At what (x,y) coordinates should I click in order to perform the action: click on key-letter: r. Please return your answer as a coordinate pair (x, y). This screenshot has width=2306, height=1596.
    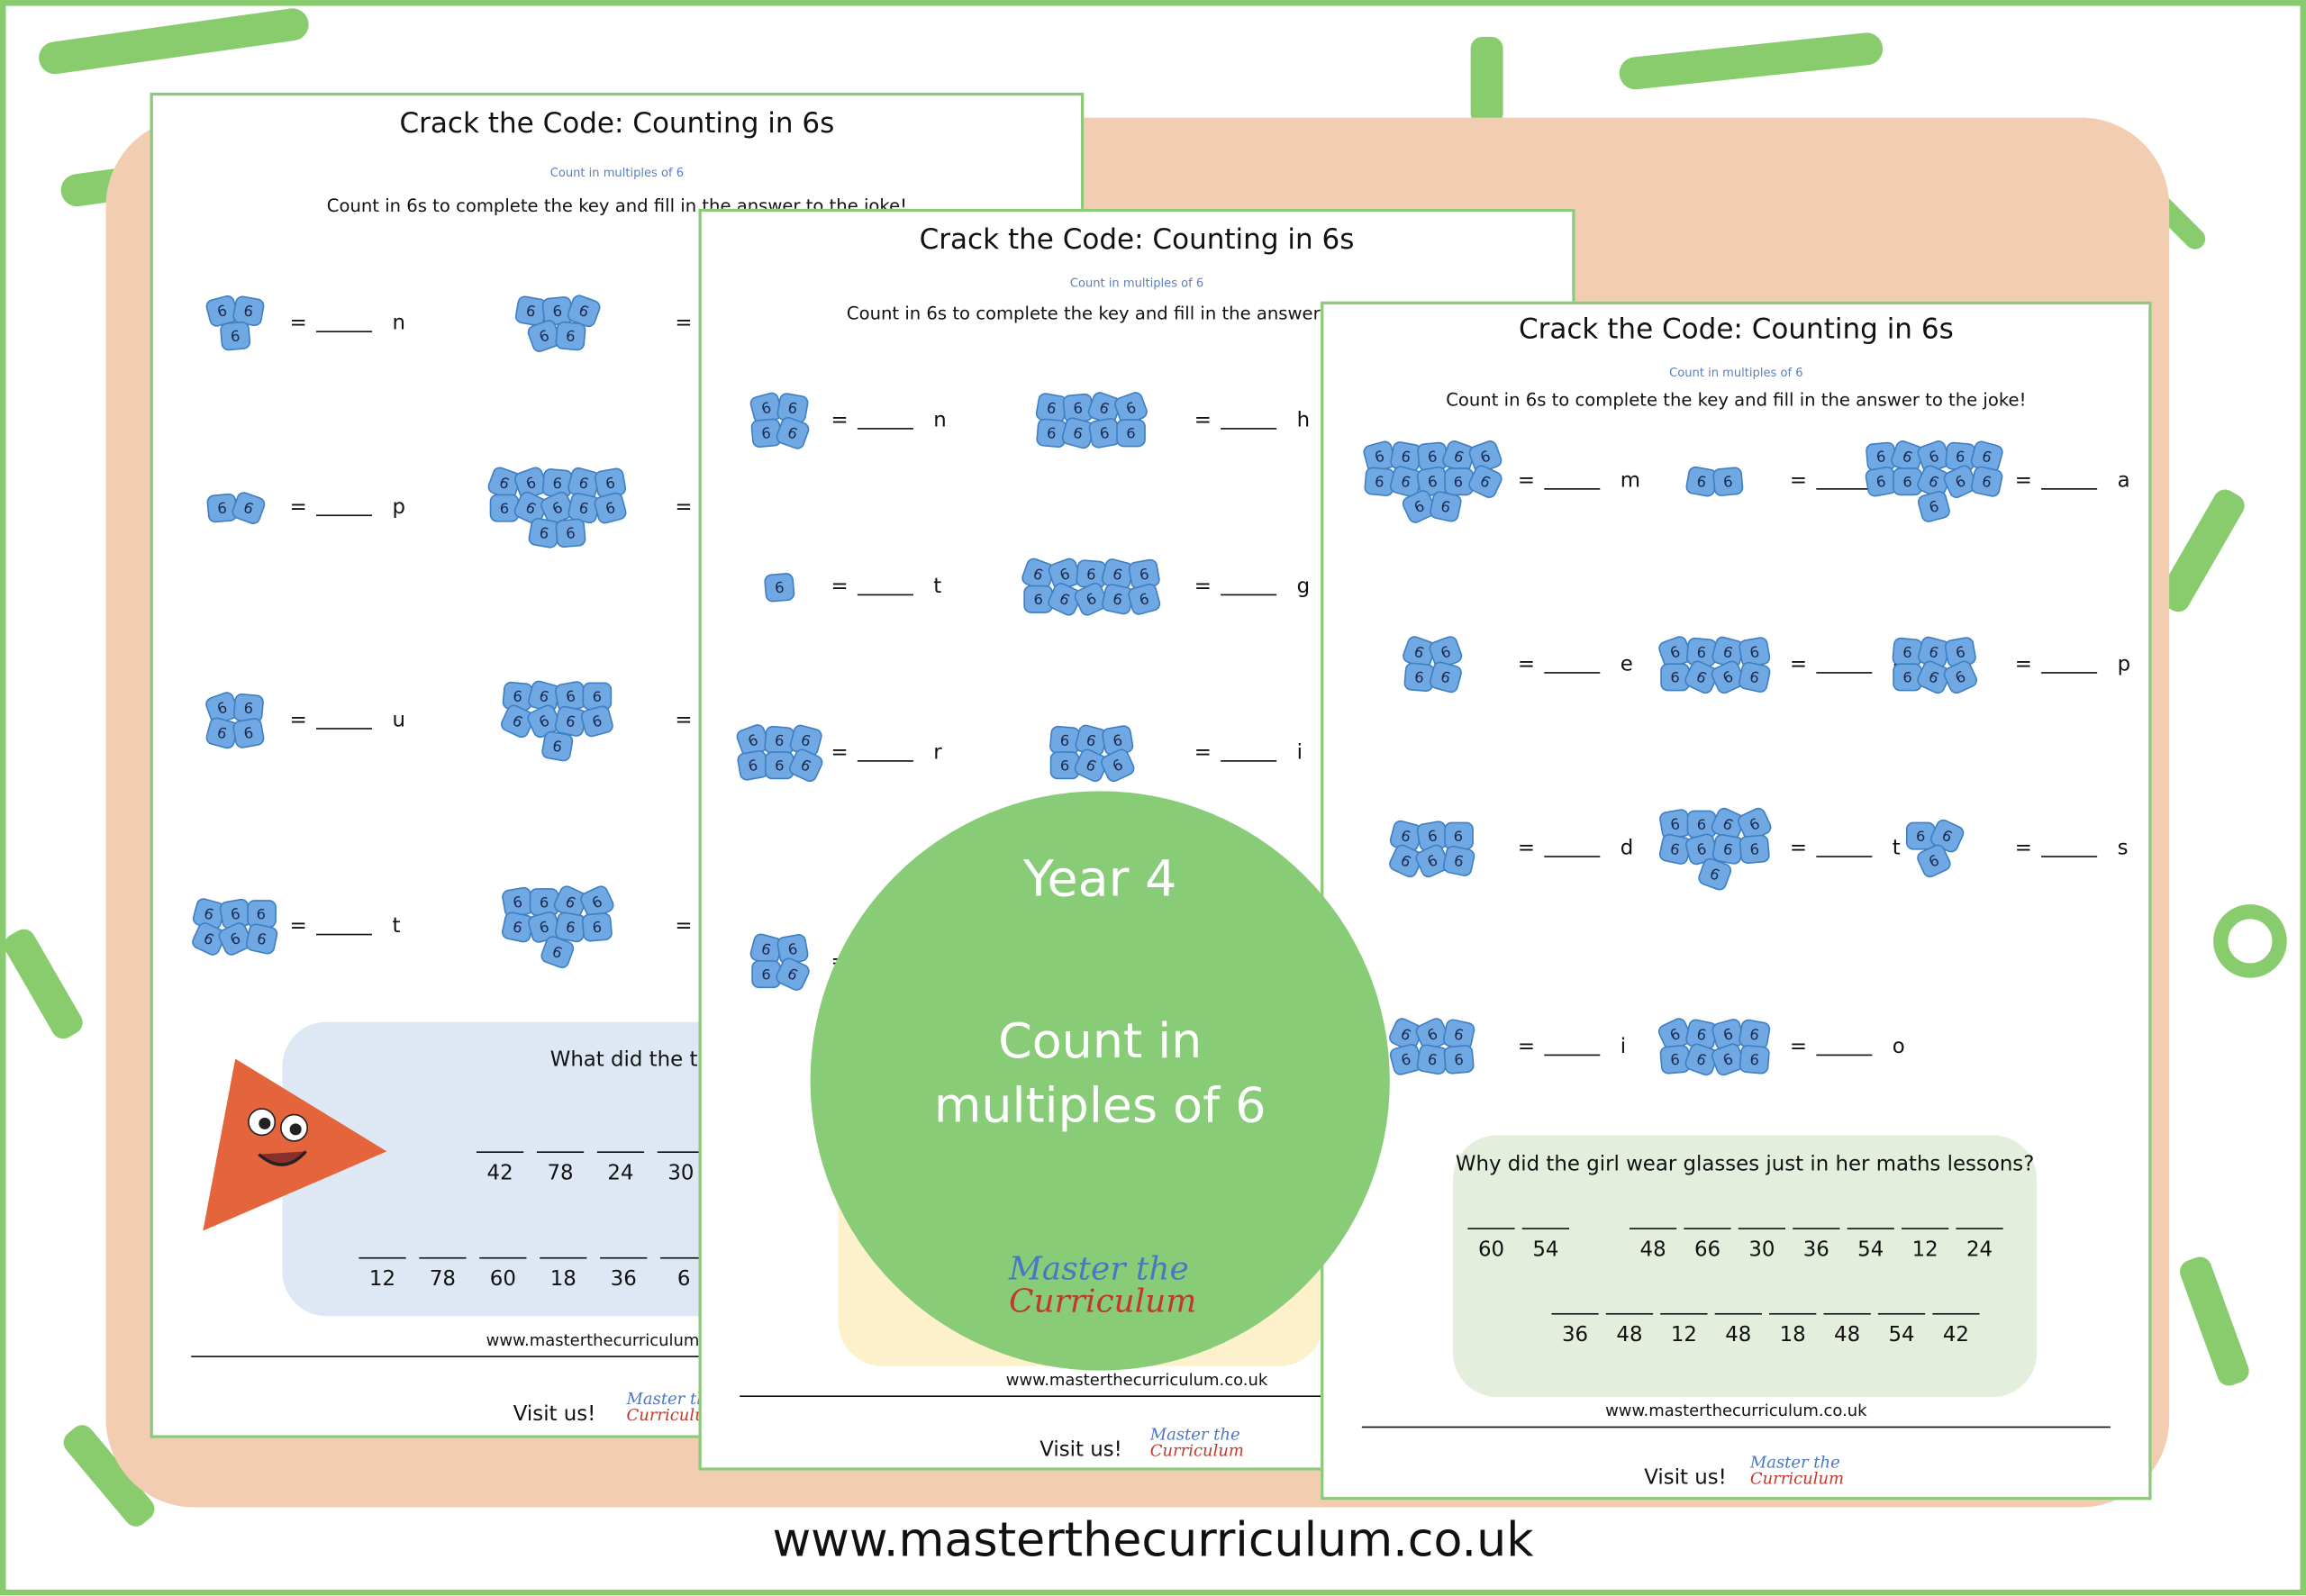
    Looking at the image, I should click on (937, 752).